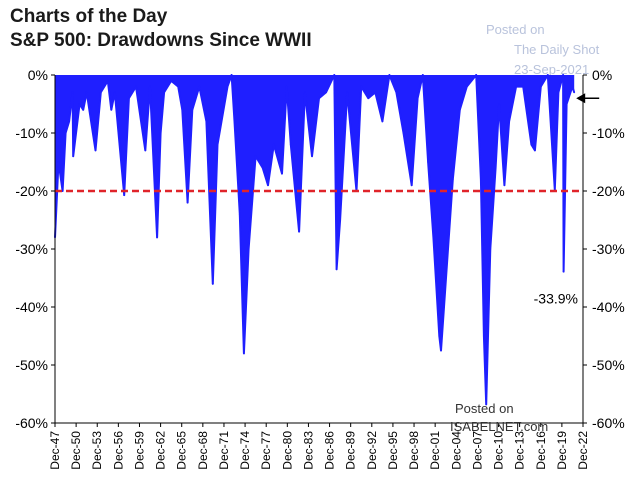  I want to click on x-tick-label: Dec-83, so click(308, 450).